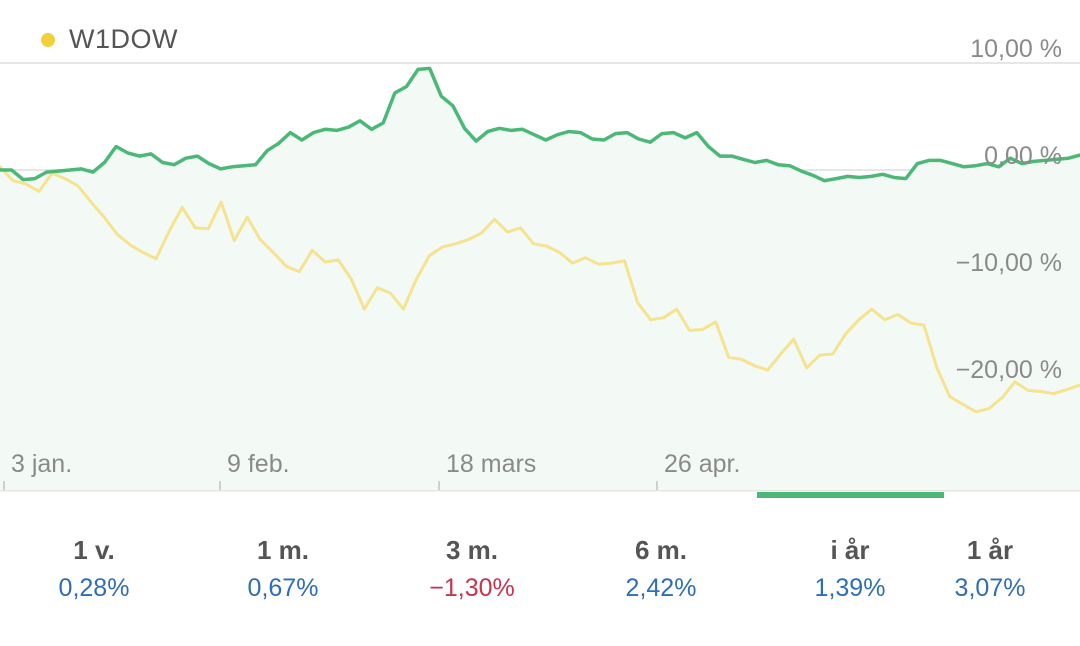 The height and width of the screenshot is (646, 1080). I want to click on period-label: 1 v., so click(94, 550).